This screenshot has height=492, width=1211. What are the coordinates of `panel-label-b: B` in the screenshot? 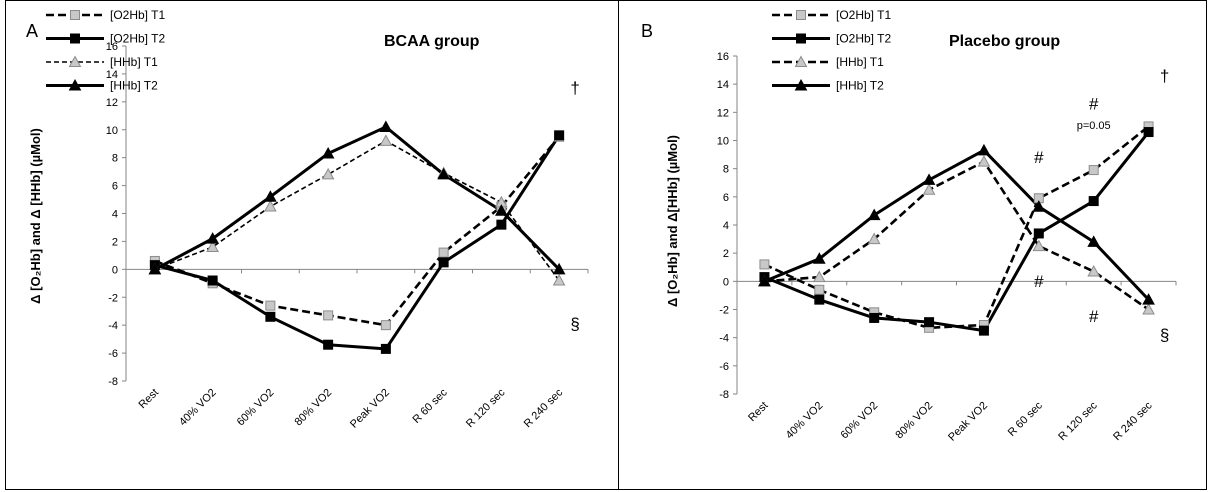 It's located at (647, 31).